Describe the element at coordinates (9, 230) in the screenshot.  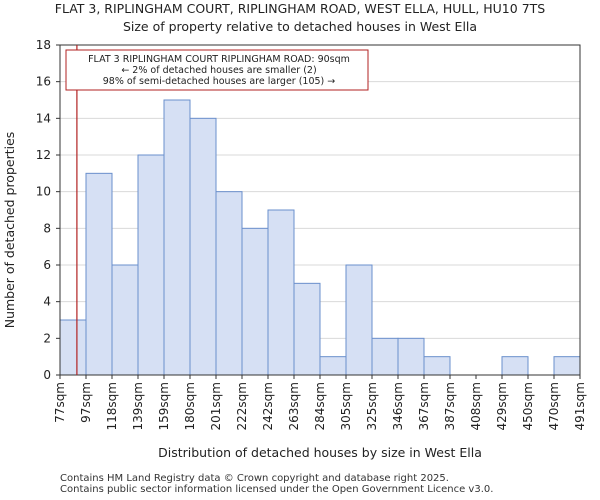
I see `y-axis-label: Number of detached properties` at that location.